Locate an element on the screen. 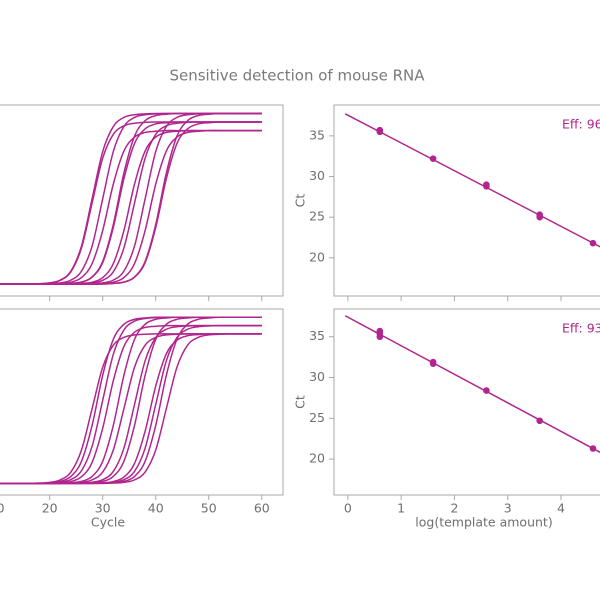 Image resolution: width=600 pixels, height=600 pixels. x-tick-label: 20 is located at coordinates (50, 508).